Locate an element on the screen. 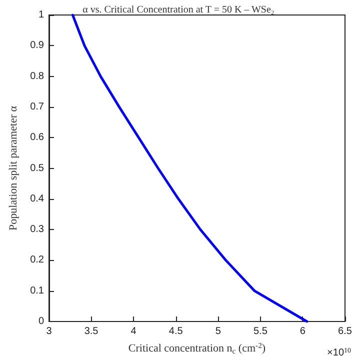 The height and width of the screenshot is (360, 357). y-tick-label: 0.6 is located at coordinates (37, 138).